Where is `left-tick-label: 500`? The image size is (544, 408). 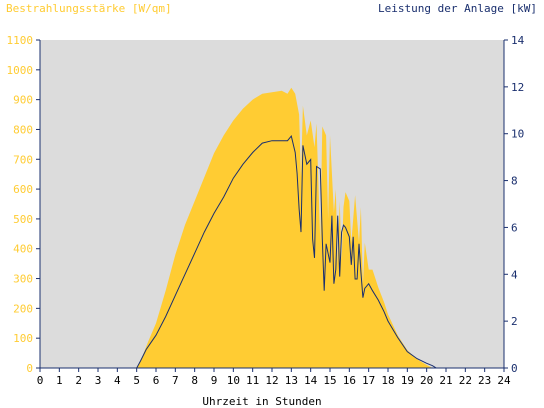 left-tick-label: 500 is located at coordinates (23, 219).